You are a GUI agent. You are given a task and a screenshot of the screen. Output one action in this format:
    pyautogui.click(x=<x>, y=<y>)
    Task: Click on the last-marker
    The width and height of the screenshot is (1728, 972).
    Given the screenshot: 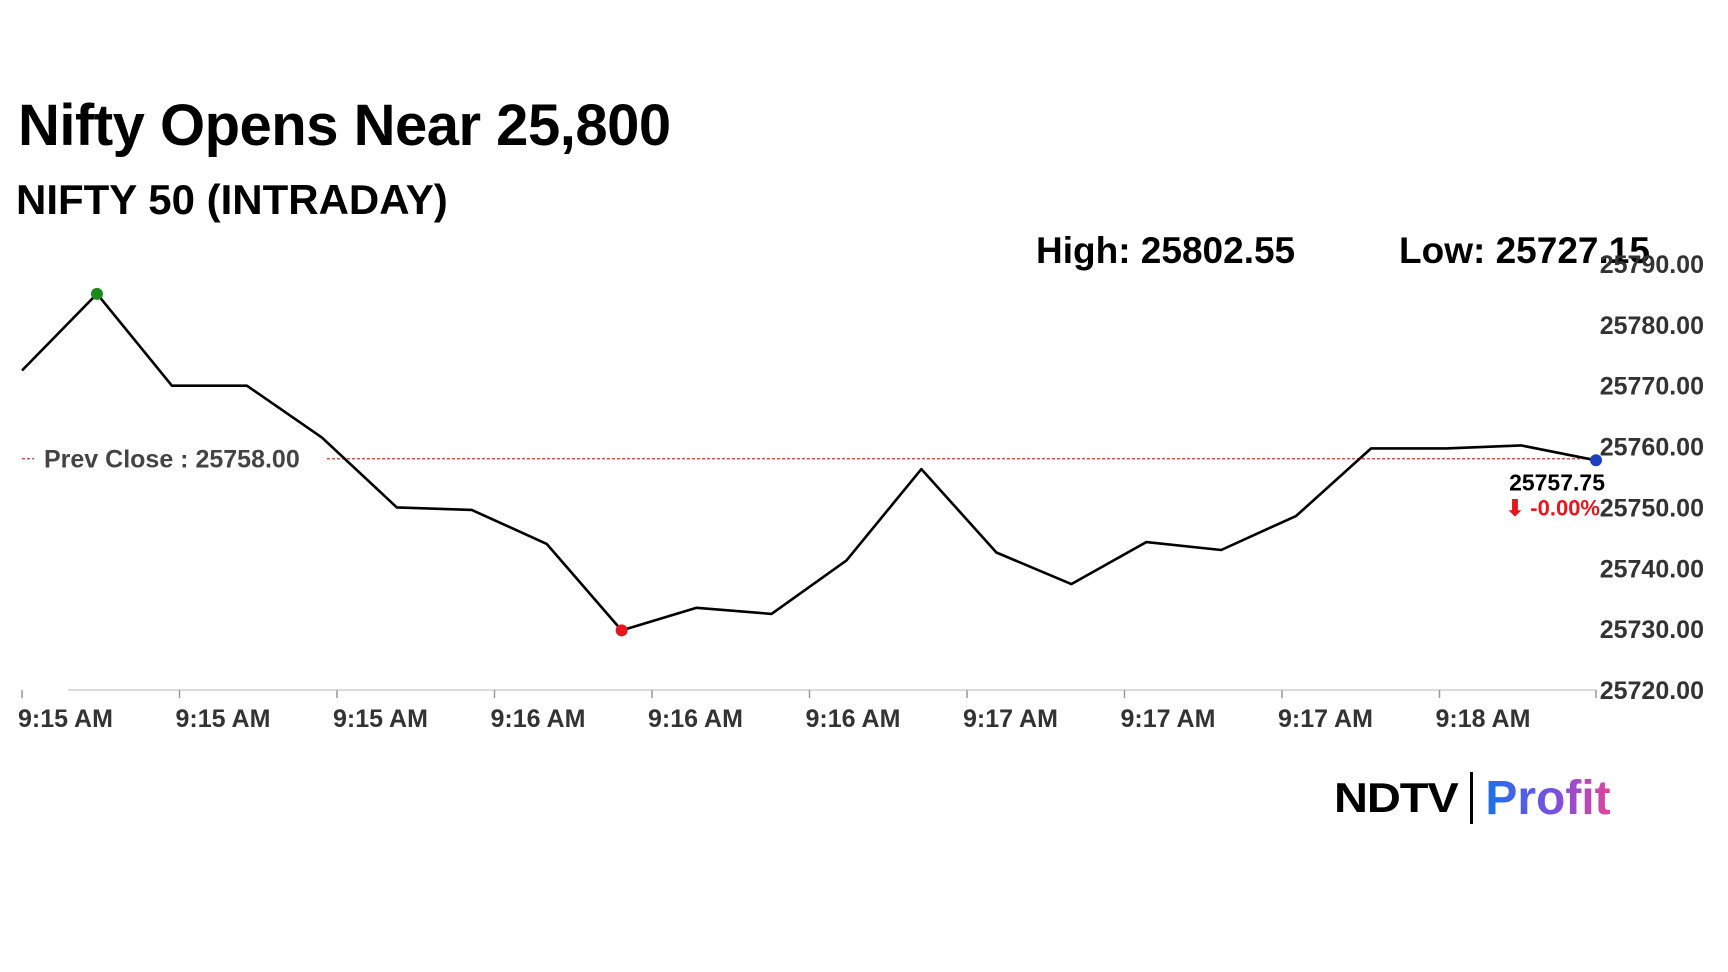 What is the action you would take?
    pyautogui.click(x=1596, y=460)
    